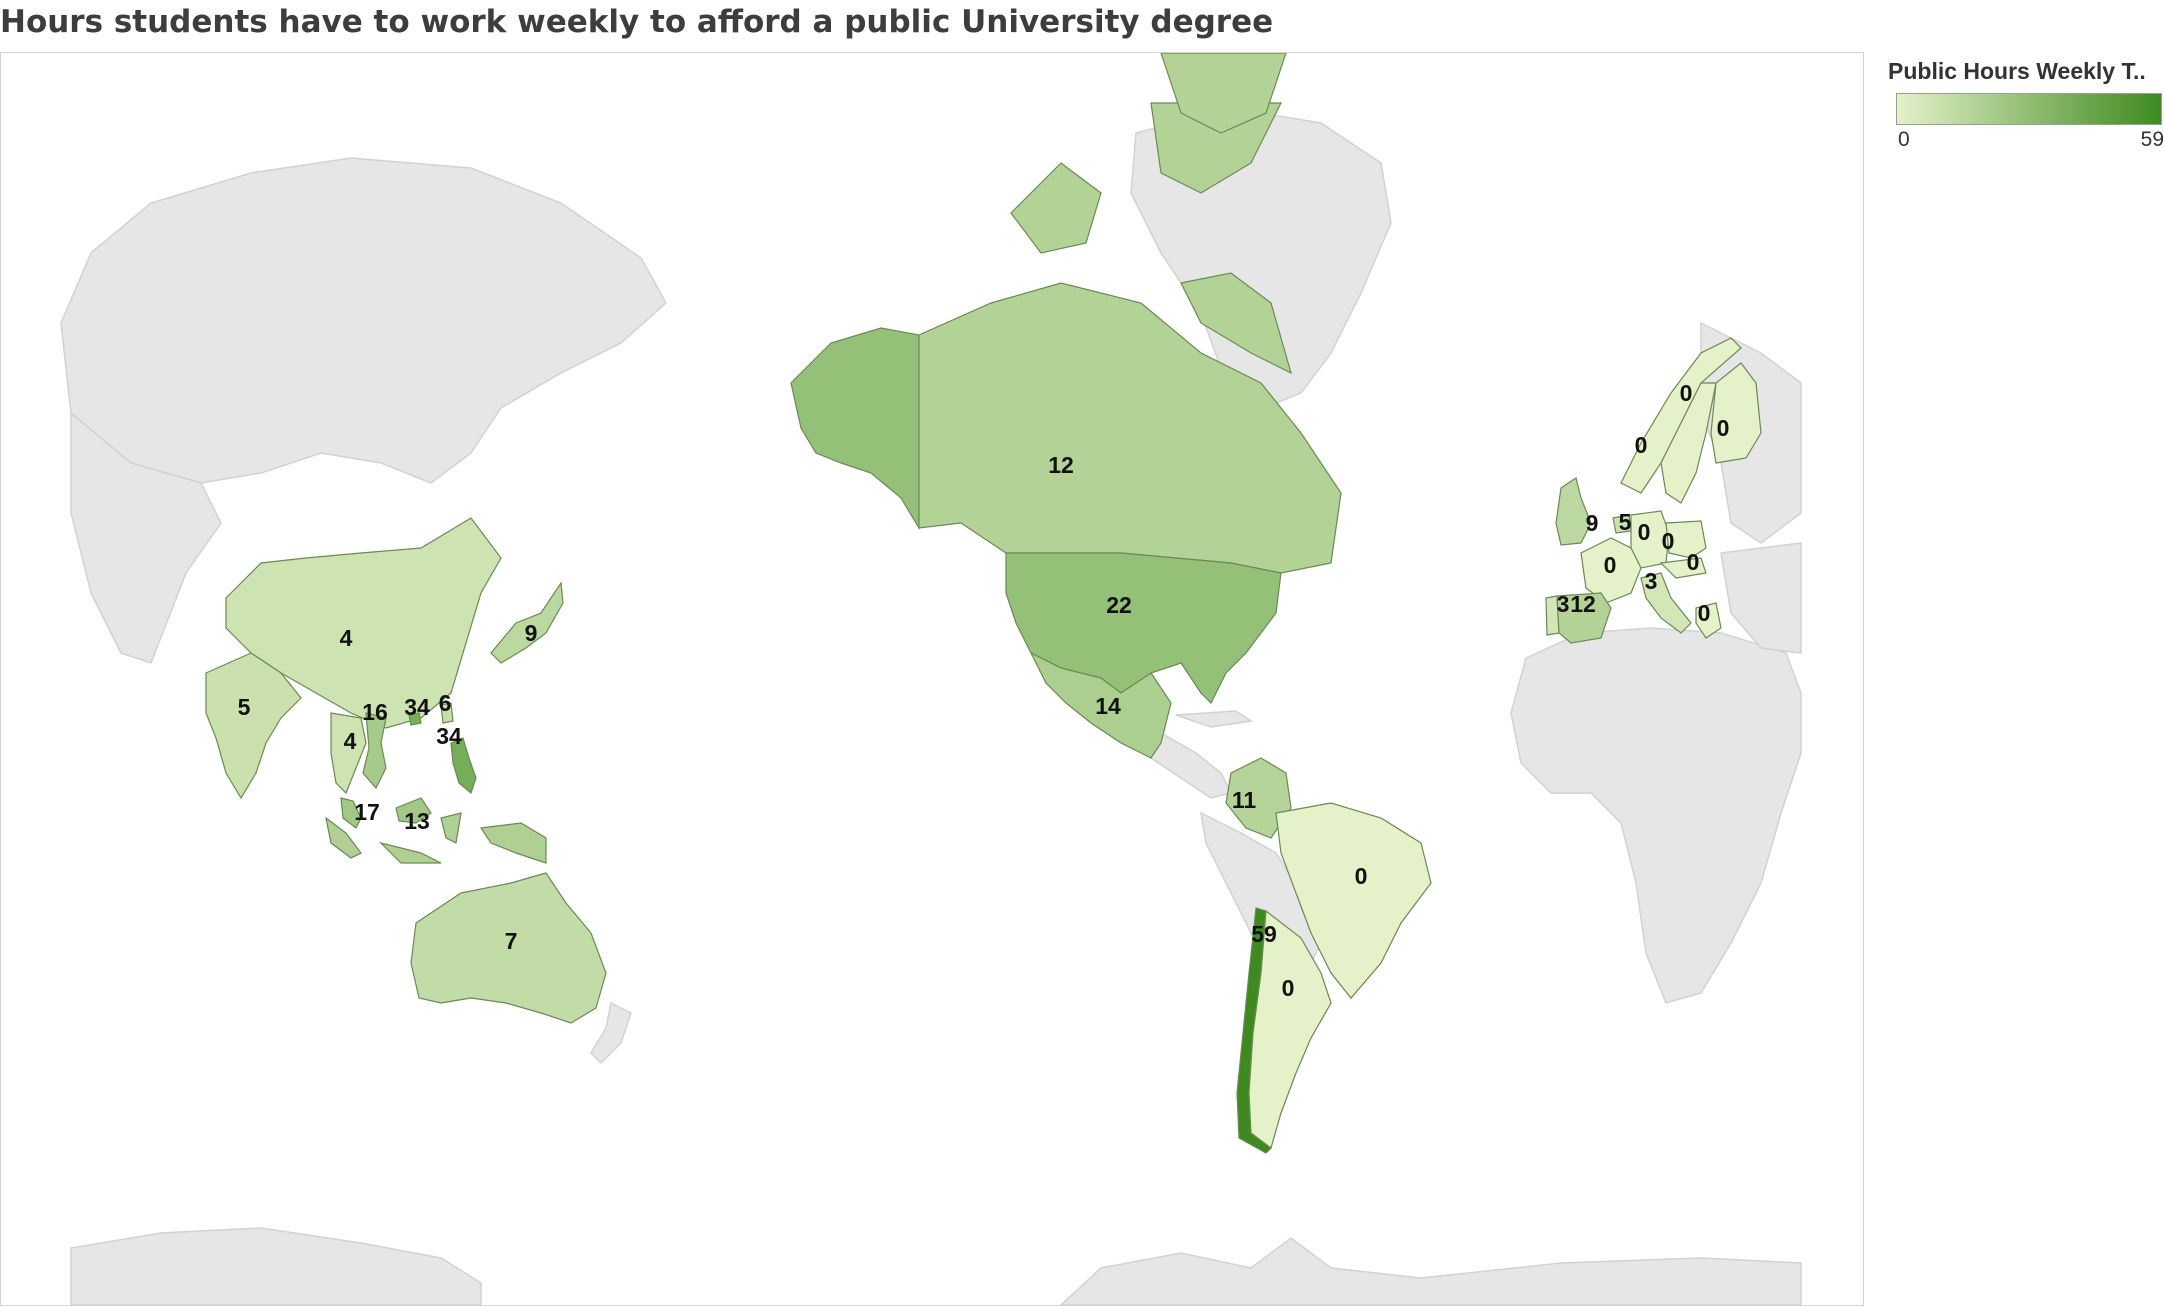  I want to click on label-finland: 0, so click(1723, 428).